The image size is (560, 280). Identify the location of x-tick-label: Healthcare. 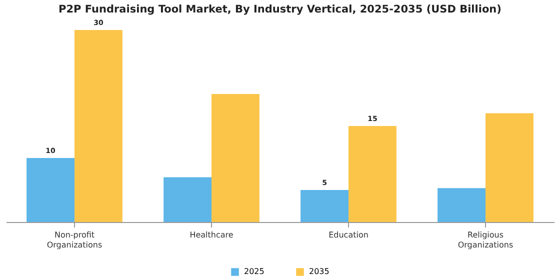
(212, 235).